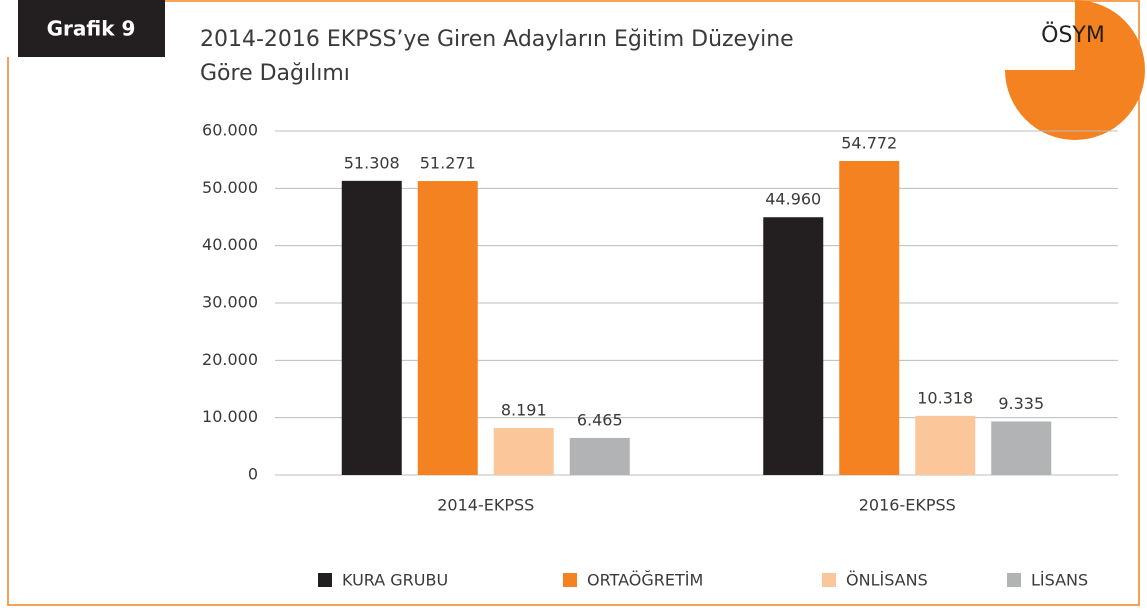  Describe the element at coordinates (1059, 580) in the screenshot. I see `legend-label: LİSANS` at that location.